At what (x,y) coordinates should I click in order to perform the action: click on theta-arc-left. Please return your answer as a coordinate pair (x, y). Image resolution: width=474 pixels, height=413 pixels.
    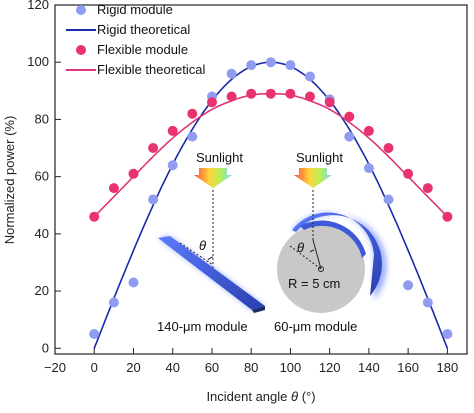
    Looking at the image, I should click on (210, 258).